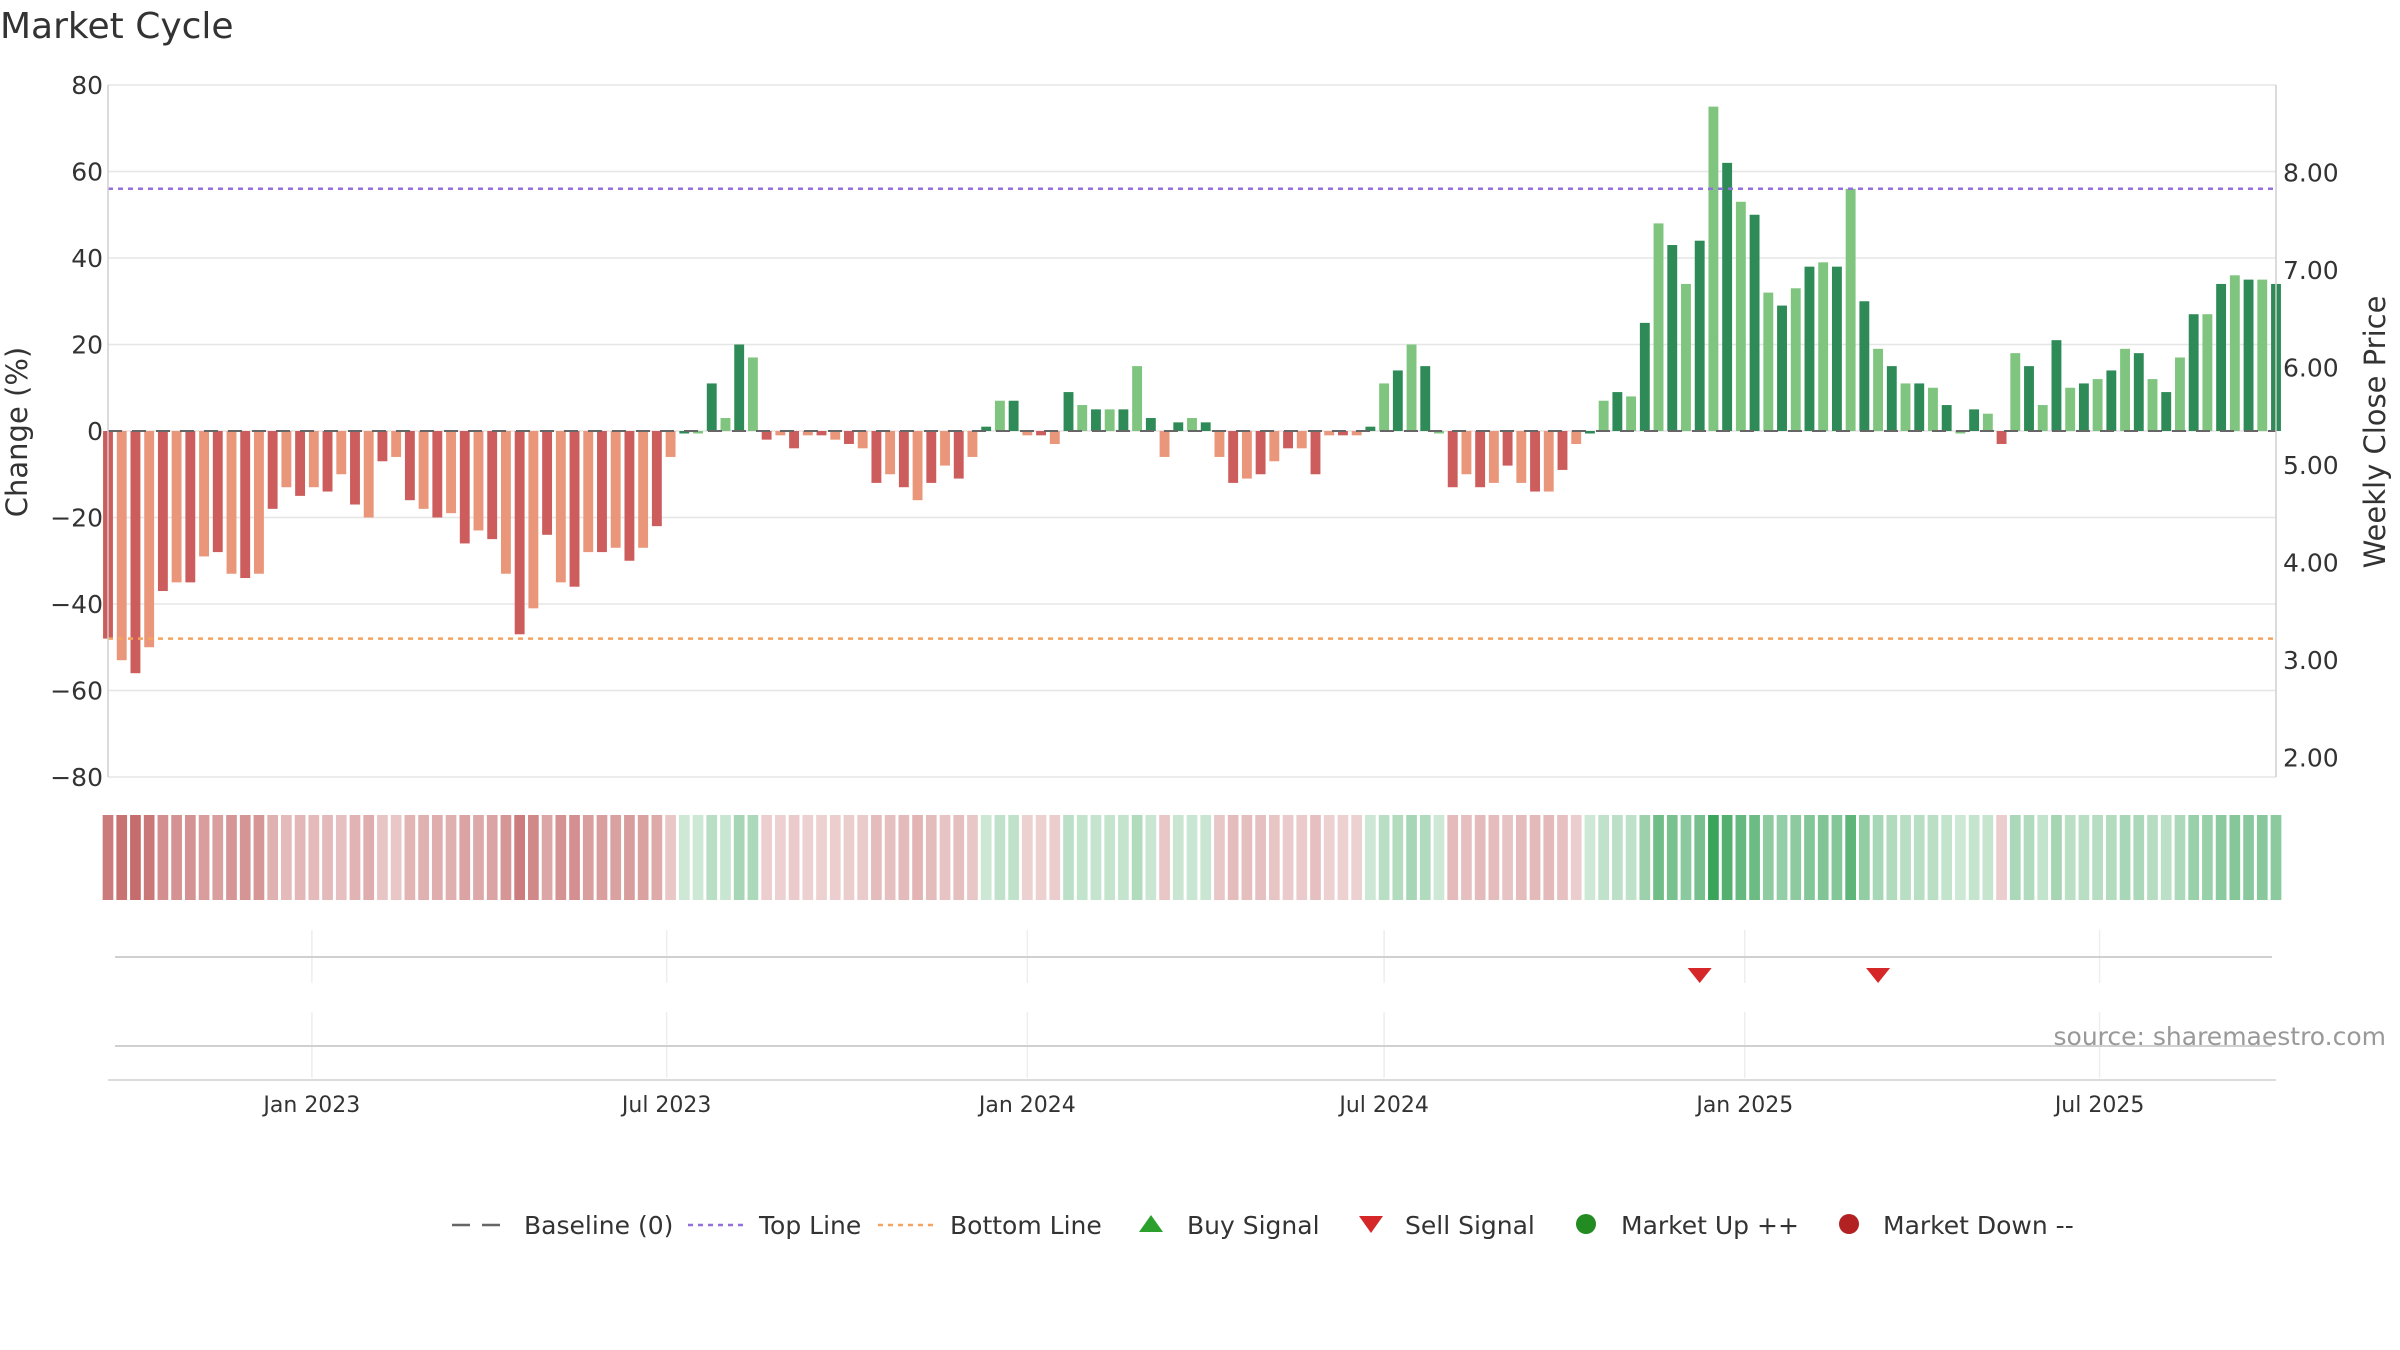 Image resolution: width=2400 pixels, height=1350 pixels. I want to click on legend-item: Market Down --, so click(1956, 1225).